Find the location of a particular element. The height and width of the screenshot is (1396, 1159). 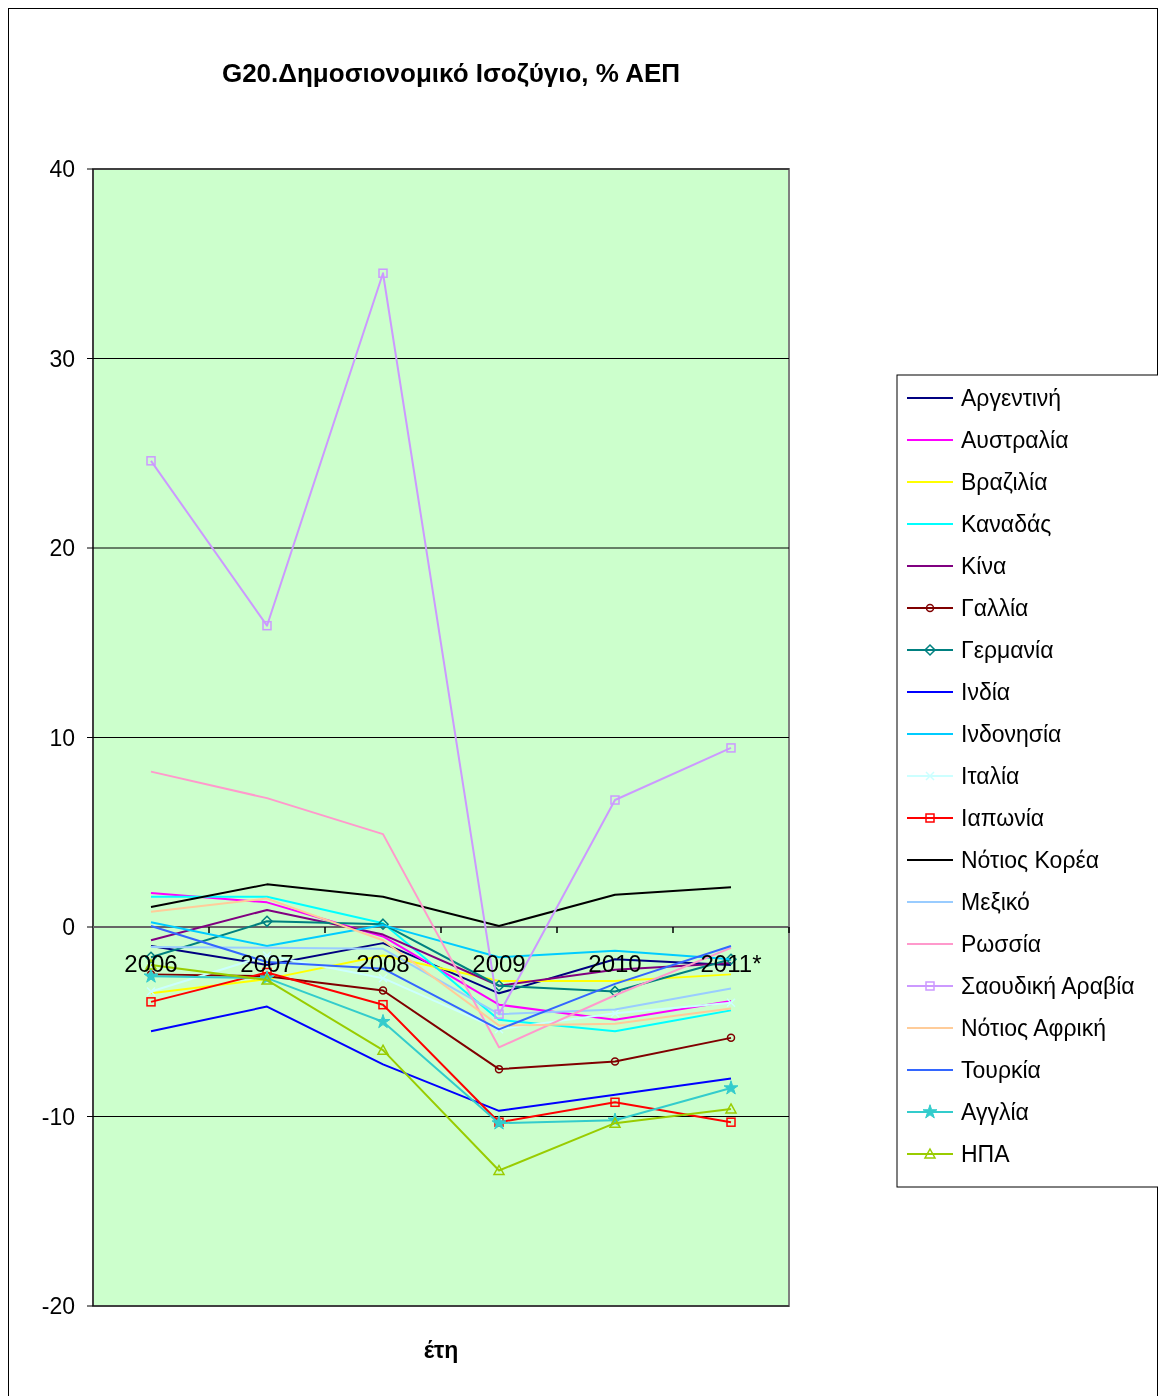

legend-label: Κίνα is located at coordinates (984, 566).